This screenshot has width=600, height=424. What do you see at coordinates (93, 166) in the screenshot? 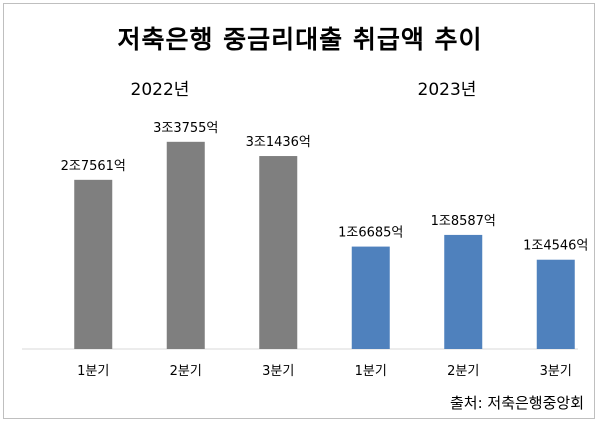
I see `data-label: 2조7561억` at bounding box center [93, 166].